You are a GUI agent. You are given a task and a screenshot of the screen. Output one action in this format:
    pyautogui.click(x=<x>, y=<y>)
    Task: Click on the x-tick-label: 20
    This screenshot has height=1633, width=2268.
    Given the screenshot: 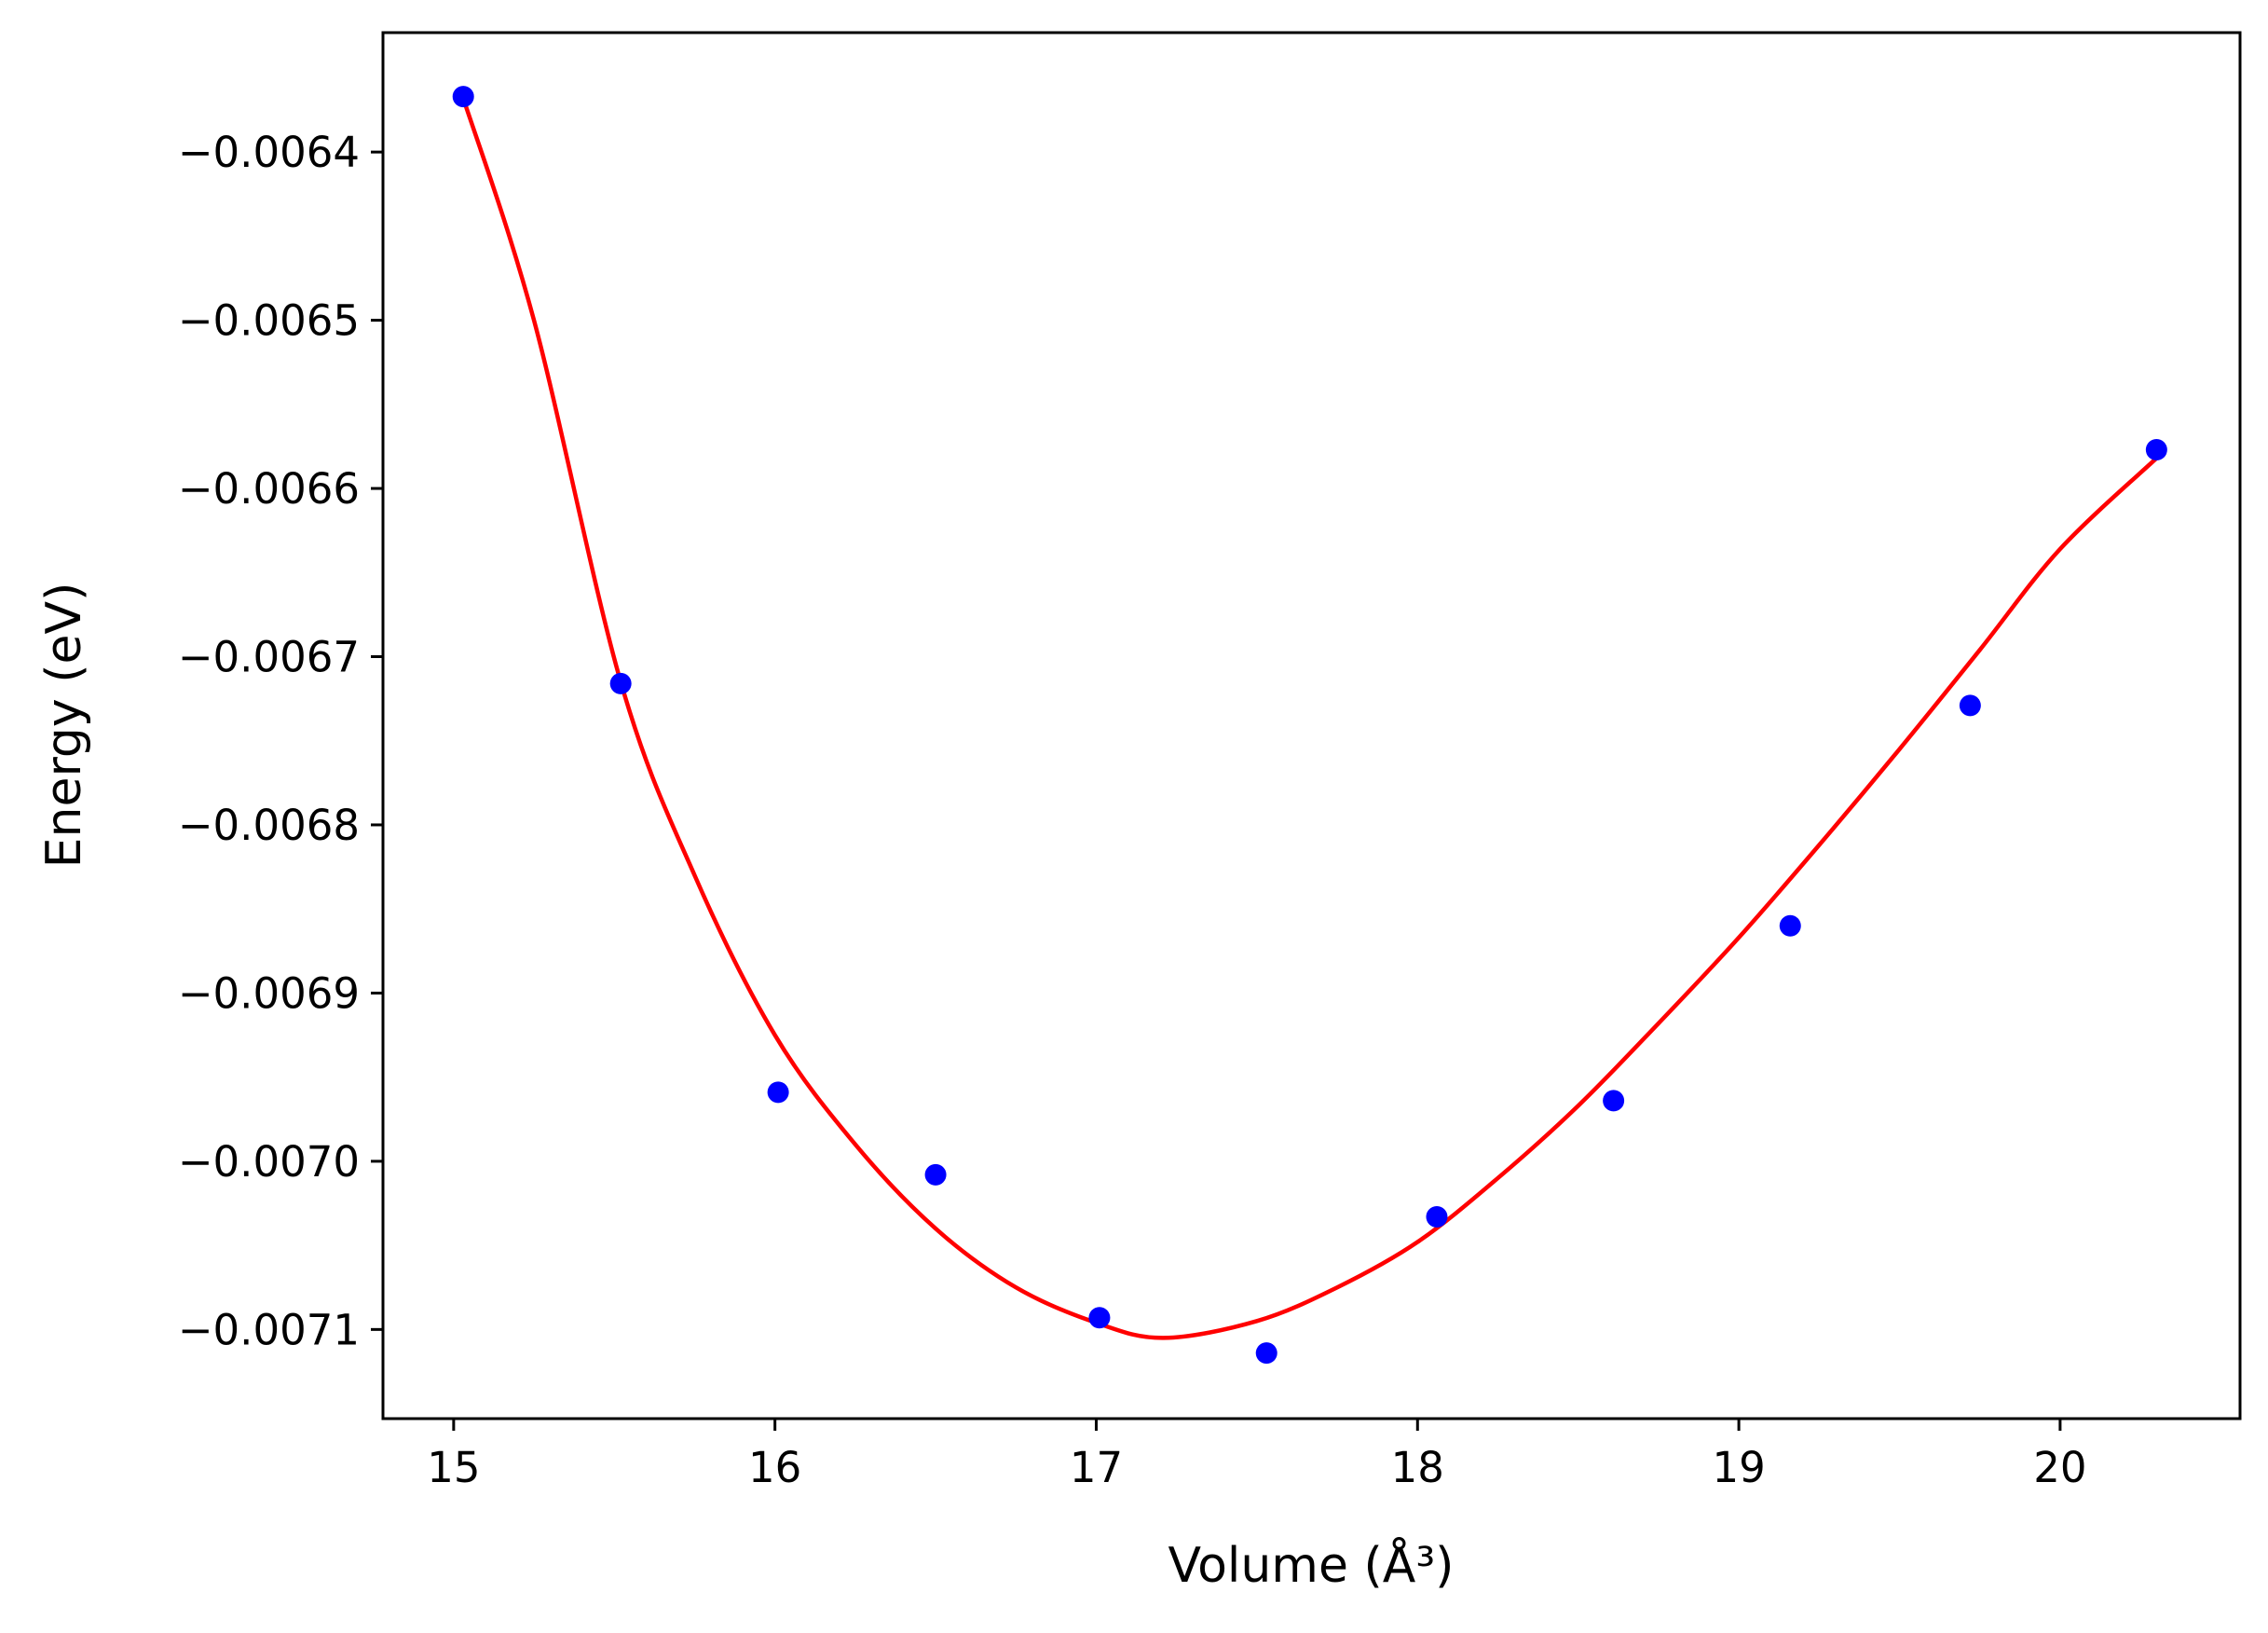 What is the action you would take?
    pyautogui.click(x=2059, y=1467)
    